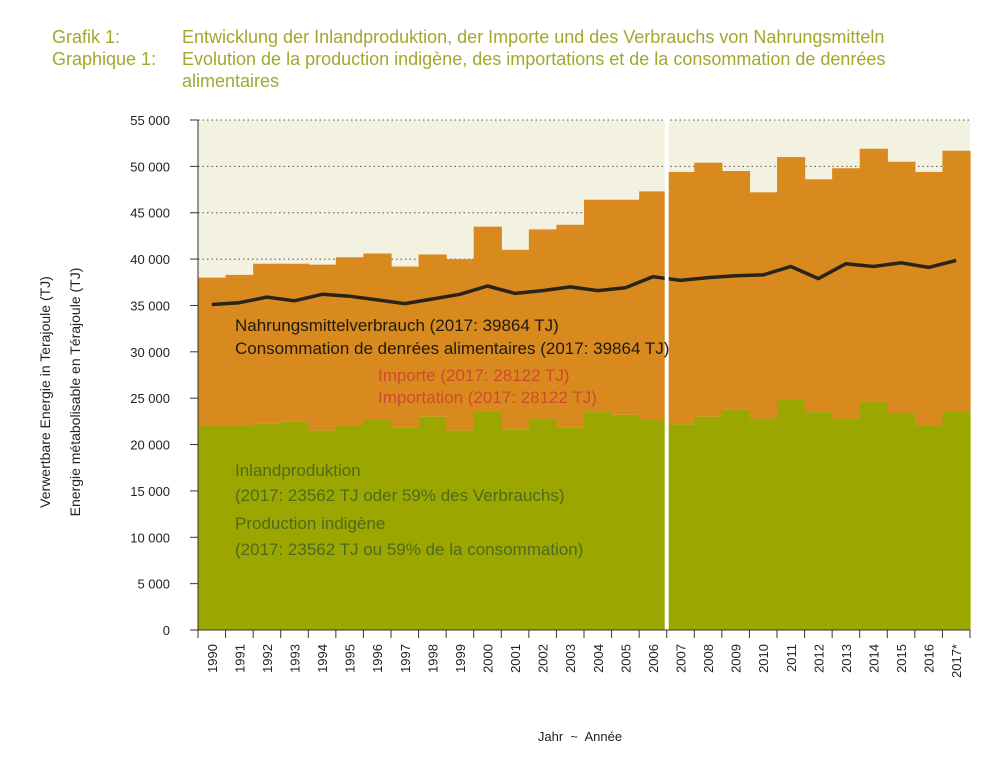  Describe the element at coordinates (681, 658) in the screenshot. I see `x-tick-label: 2007` at that location.